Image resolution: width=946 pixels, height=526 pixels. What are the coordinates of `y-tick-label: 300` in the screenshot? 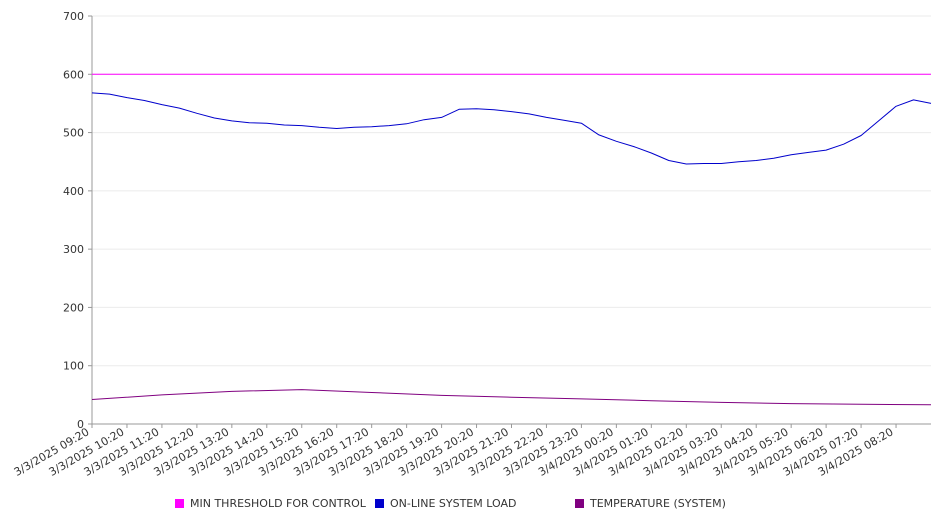 It's located at (73, 249).